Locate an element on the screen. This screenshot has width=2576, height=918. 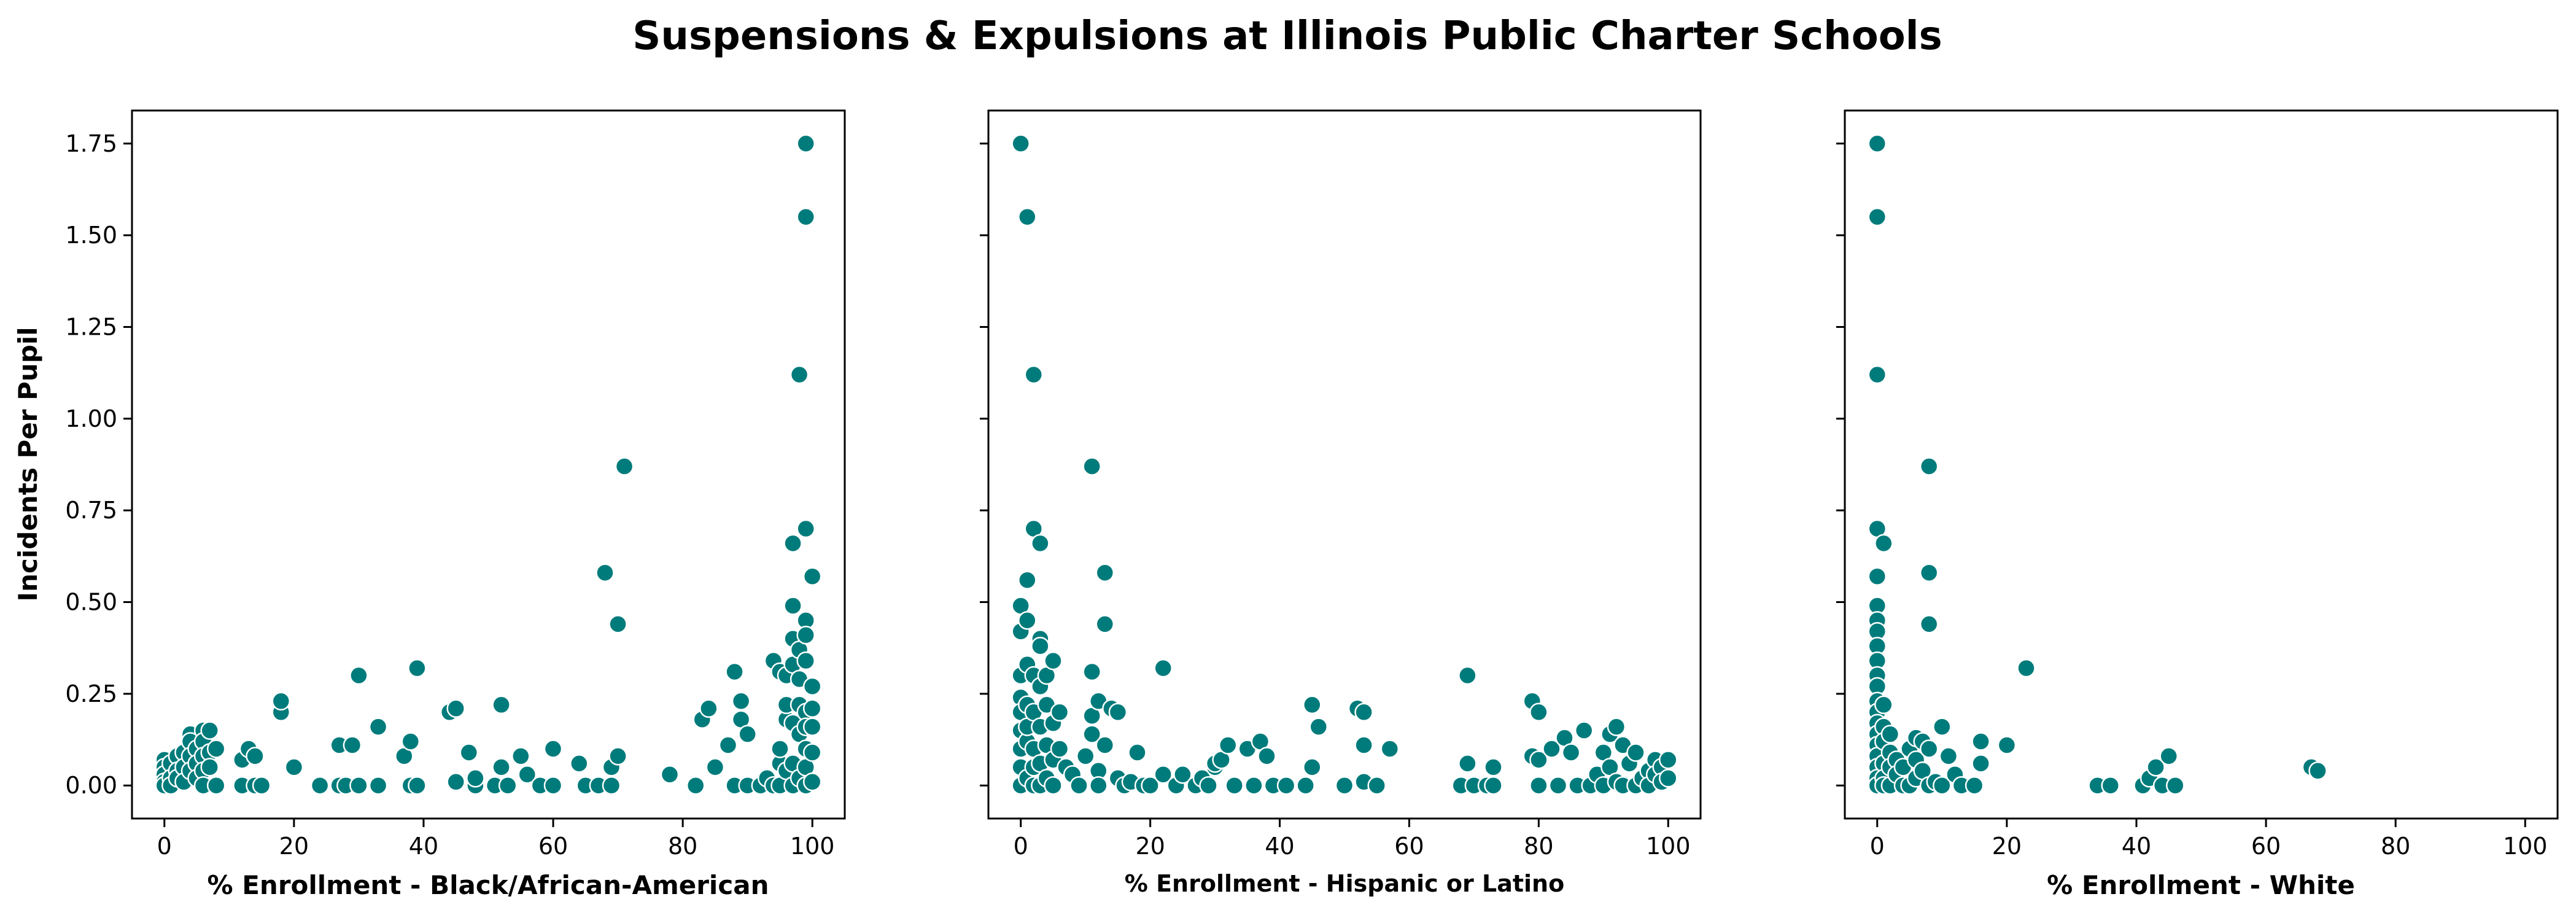
y-tick-label: 1.75 is located at coordinates (91, 143).